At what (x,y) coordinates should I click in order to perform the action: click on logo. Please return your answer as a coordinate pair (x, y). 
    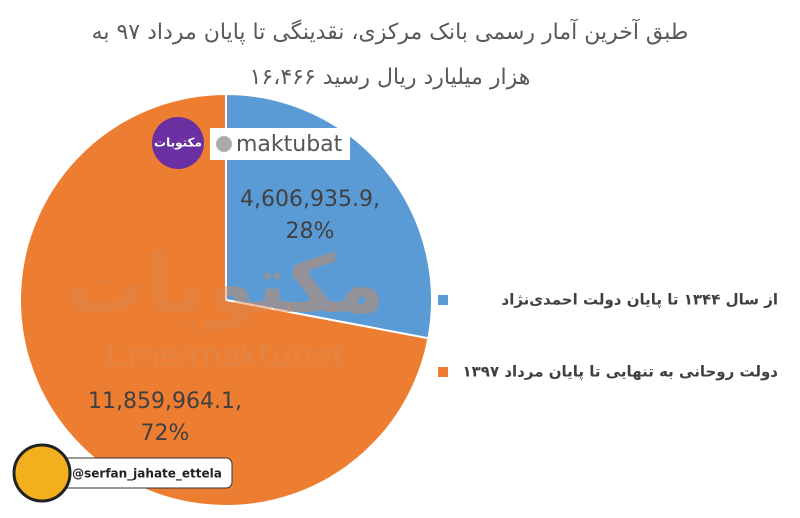
    Looking at the image, I should click on (178, 143).